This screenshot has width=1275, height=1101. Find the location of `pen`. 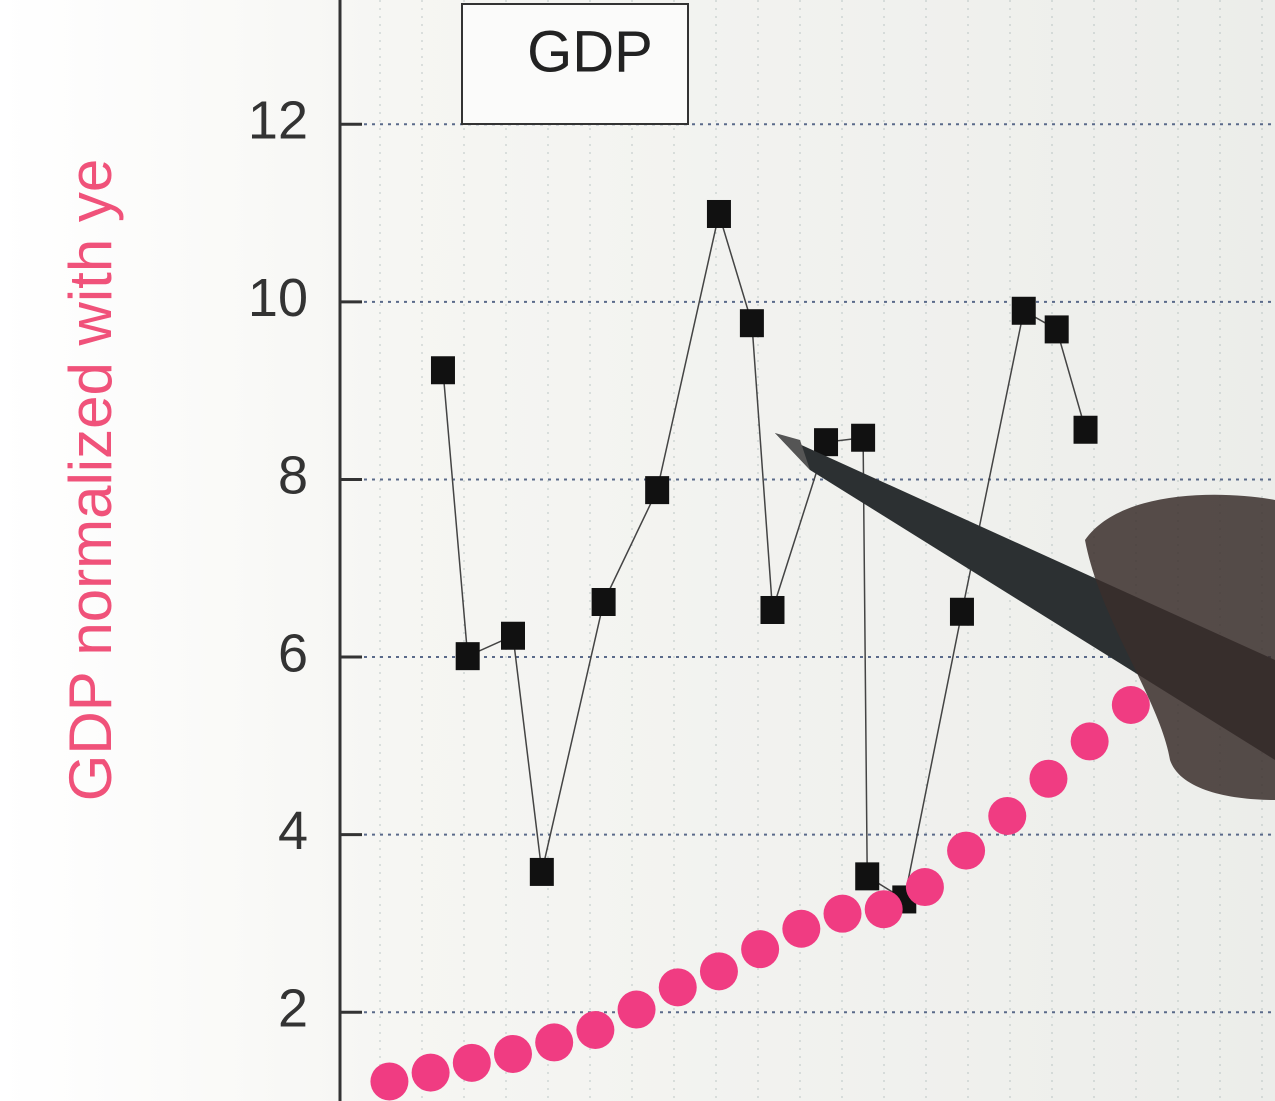

pen is located at coordinates (1025, 616).